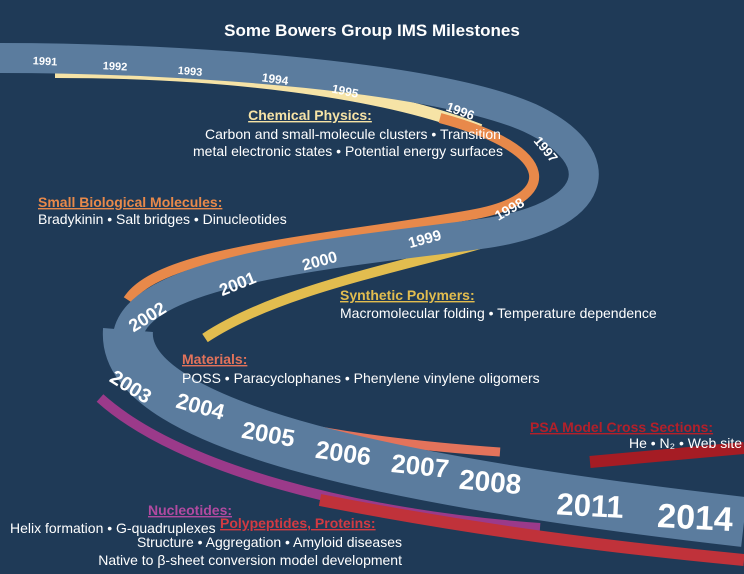 The height and width of the screenshot is (574, 744). What do you see at coordinates (666, 455) in the screenshot?
I see `arc-psa` at bounding box center [666, 455].